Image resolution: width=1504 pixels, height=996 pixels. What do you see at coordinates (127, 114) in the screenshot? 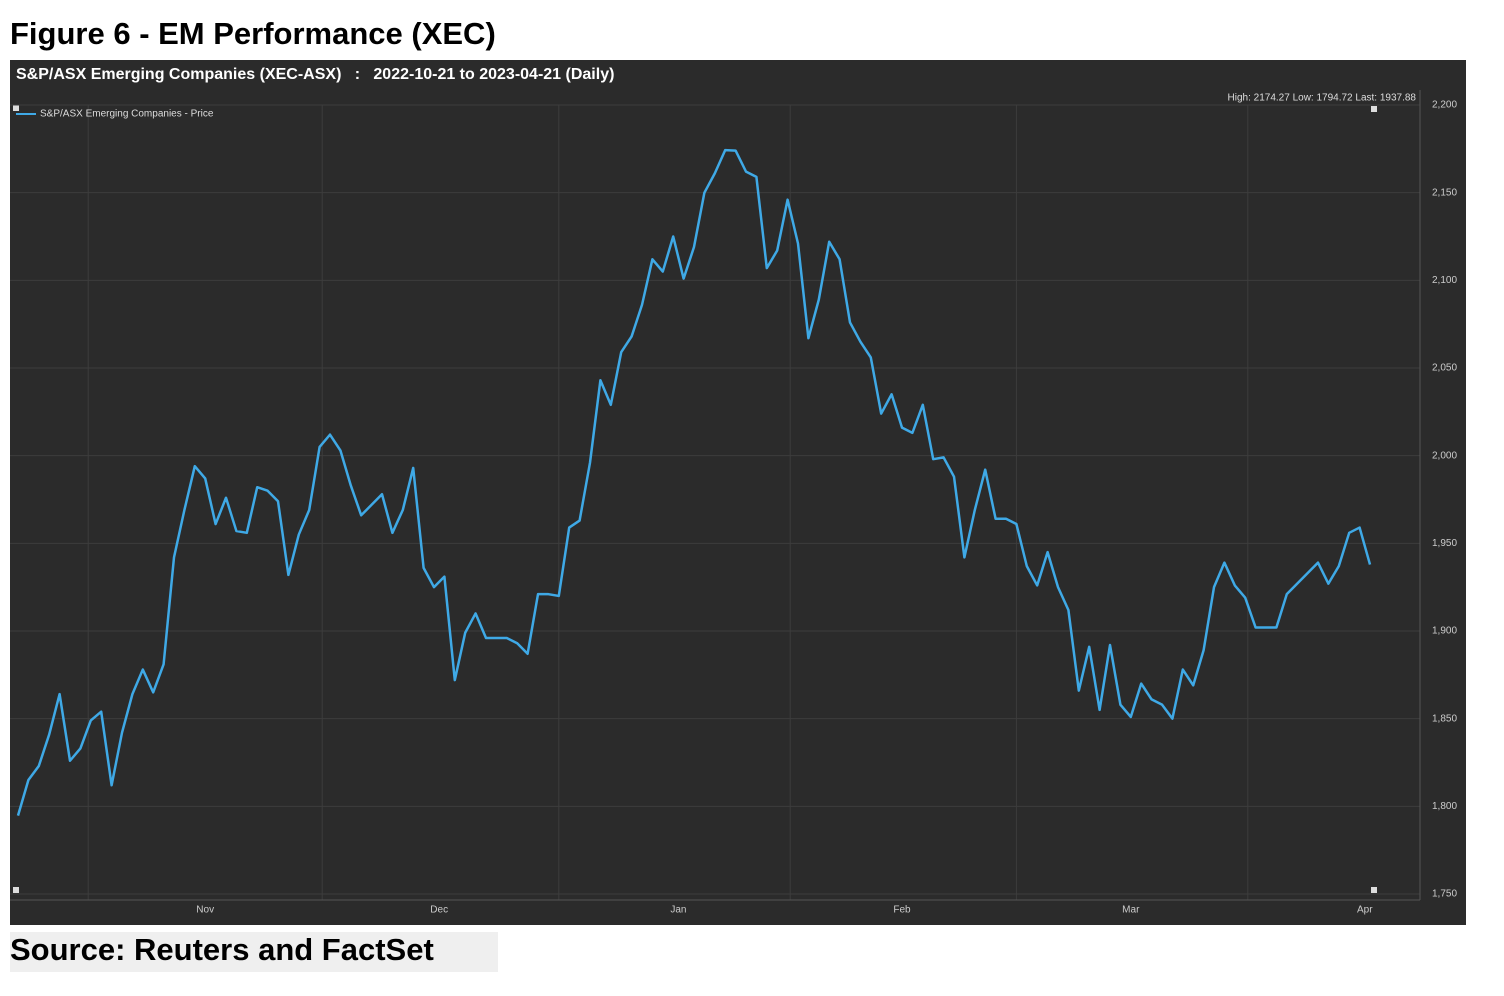
I see `legend-label: S&P/ASX Emerging Companies - Price` at bounding box center [127, 114].